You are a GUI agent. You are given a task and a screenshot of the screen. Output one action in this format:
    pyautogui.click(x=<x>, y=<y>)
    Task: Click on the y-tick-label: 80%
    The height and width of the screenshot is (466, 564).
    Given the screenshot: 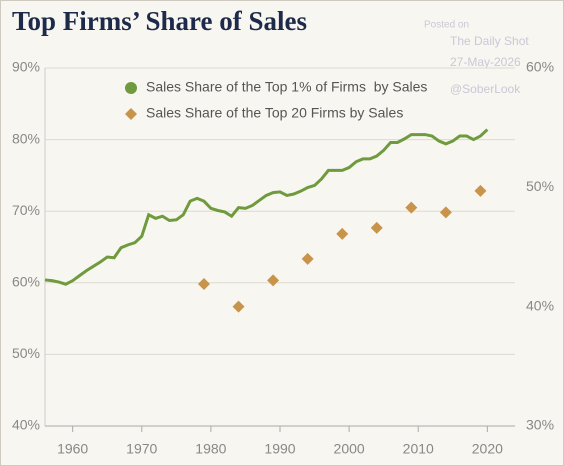 What is the action you would take?
    pyautogui.click(x=26, y=138)
    